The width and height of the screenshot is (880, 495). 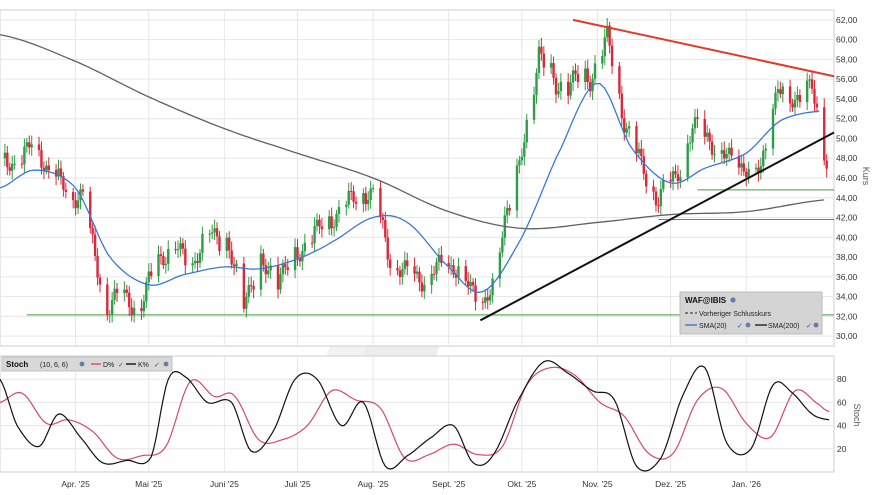 I want to click on price-tick-label: 32,00, so click(x=847, y=316).